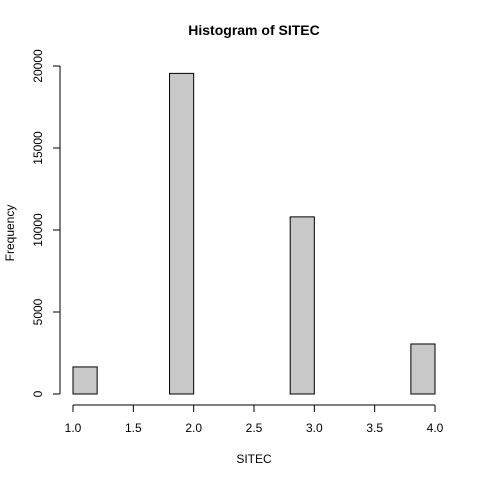 Image resolution: width=480 pixels, height=480 pixels. What do you see at coordinates (38, 148) in the screenshot?
I see `y-tick-label: 15000` at bounding box center [38, 148].